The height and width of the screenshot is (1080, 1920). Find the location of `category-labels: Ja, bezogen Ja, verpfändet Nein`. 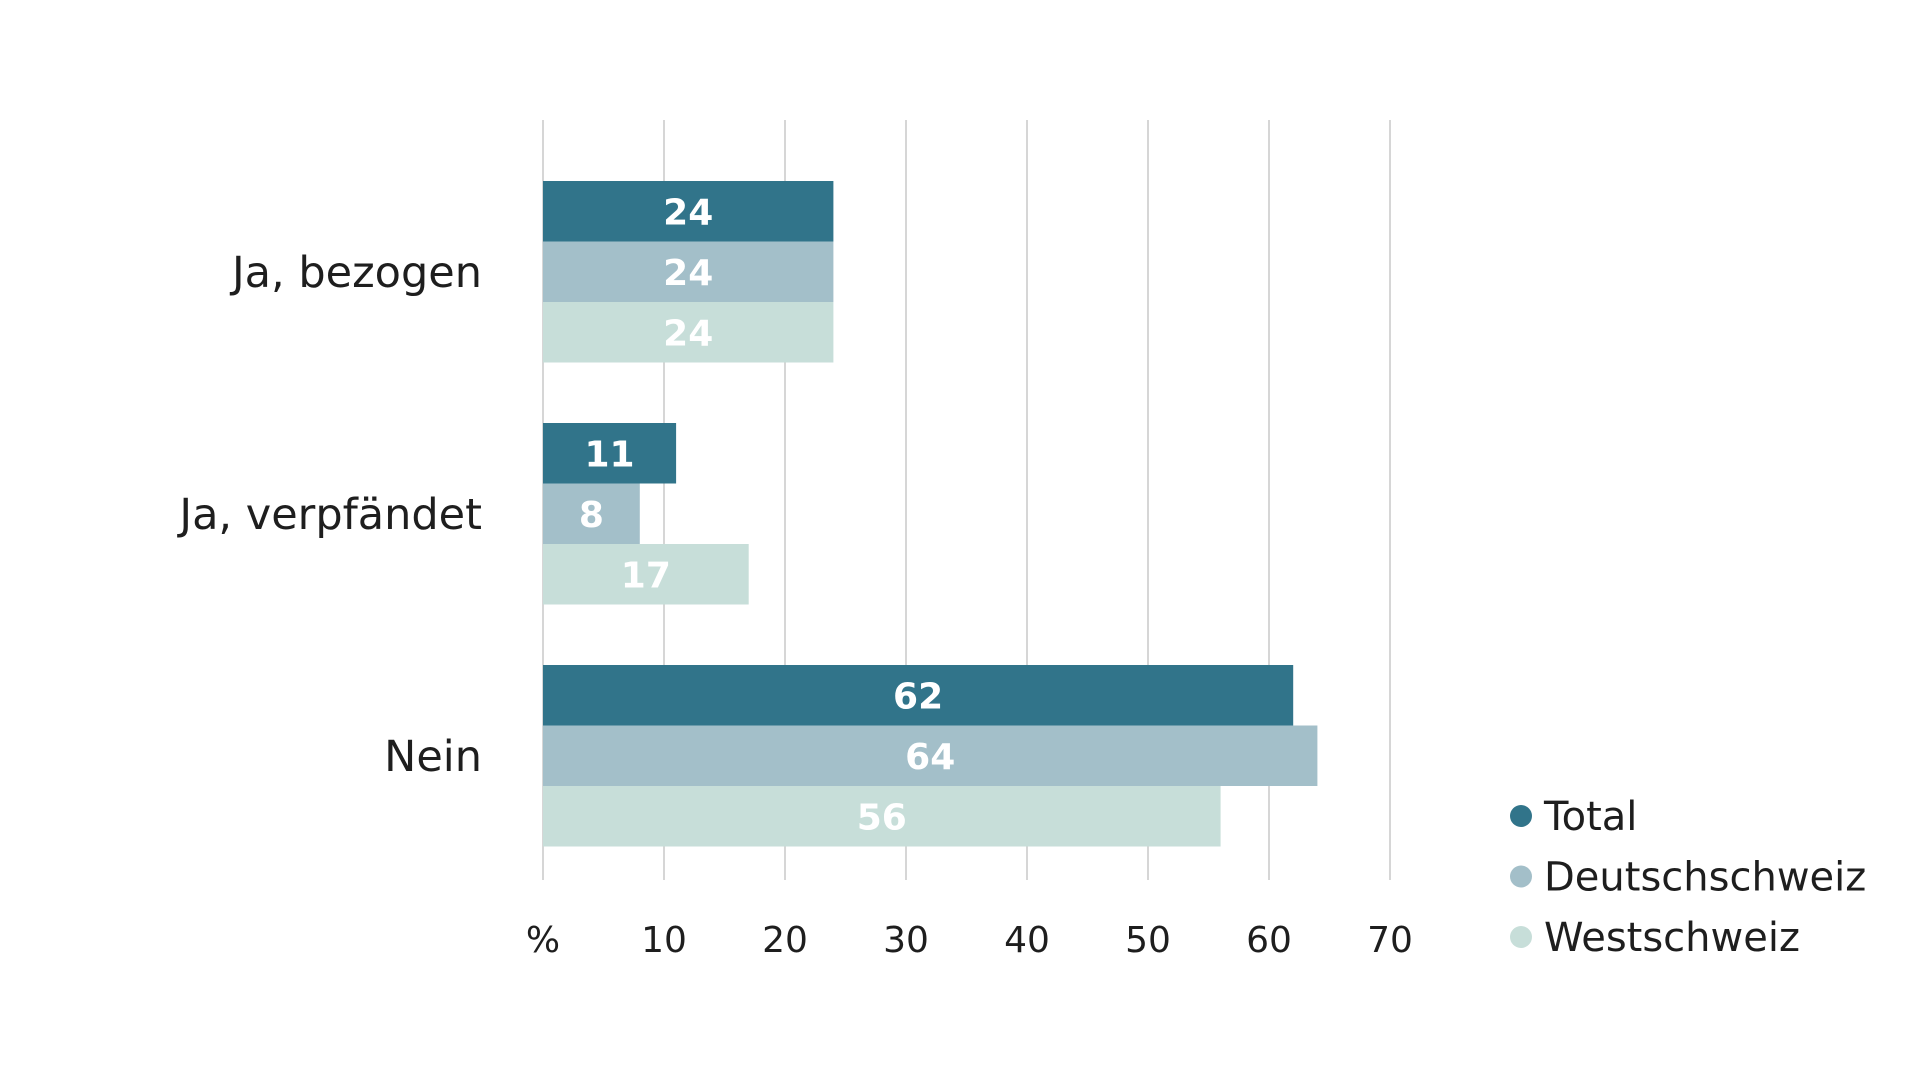

category-labels: Ja, bezogen Ja, verpfändet Nein is located at coordinates (329, 515).